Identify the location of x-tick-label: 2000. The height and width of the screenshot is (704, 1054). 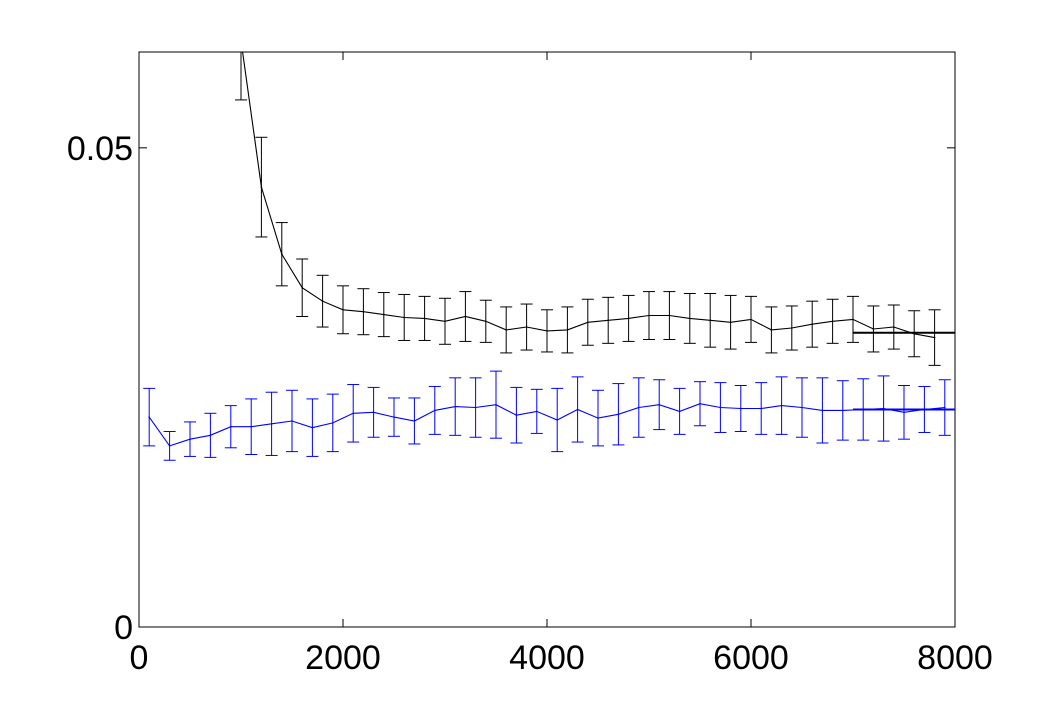
(343, 658).